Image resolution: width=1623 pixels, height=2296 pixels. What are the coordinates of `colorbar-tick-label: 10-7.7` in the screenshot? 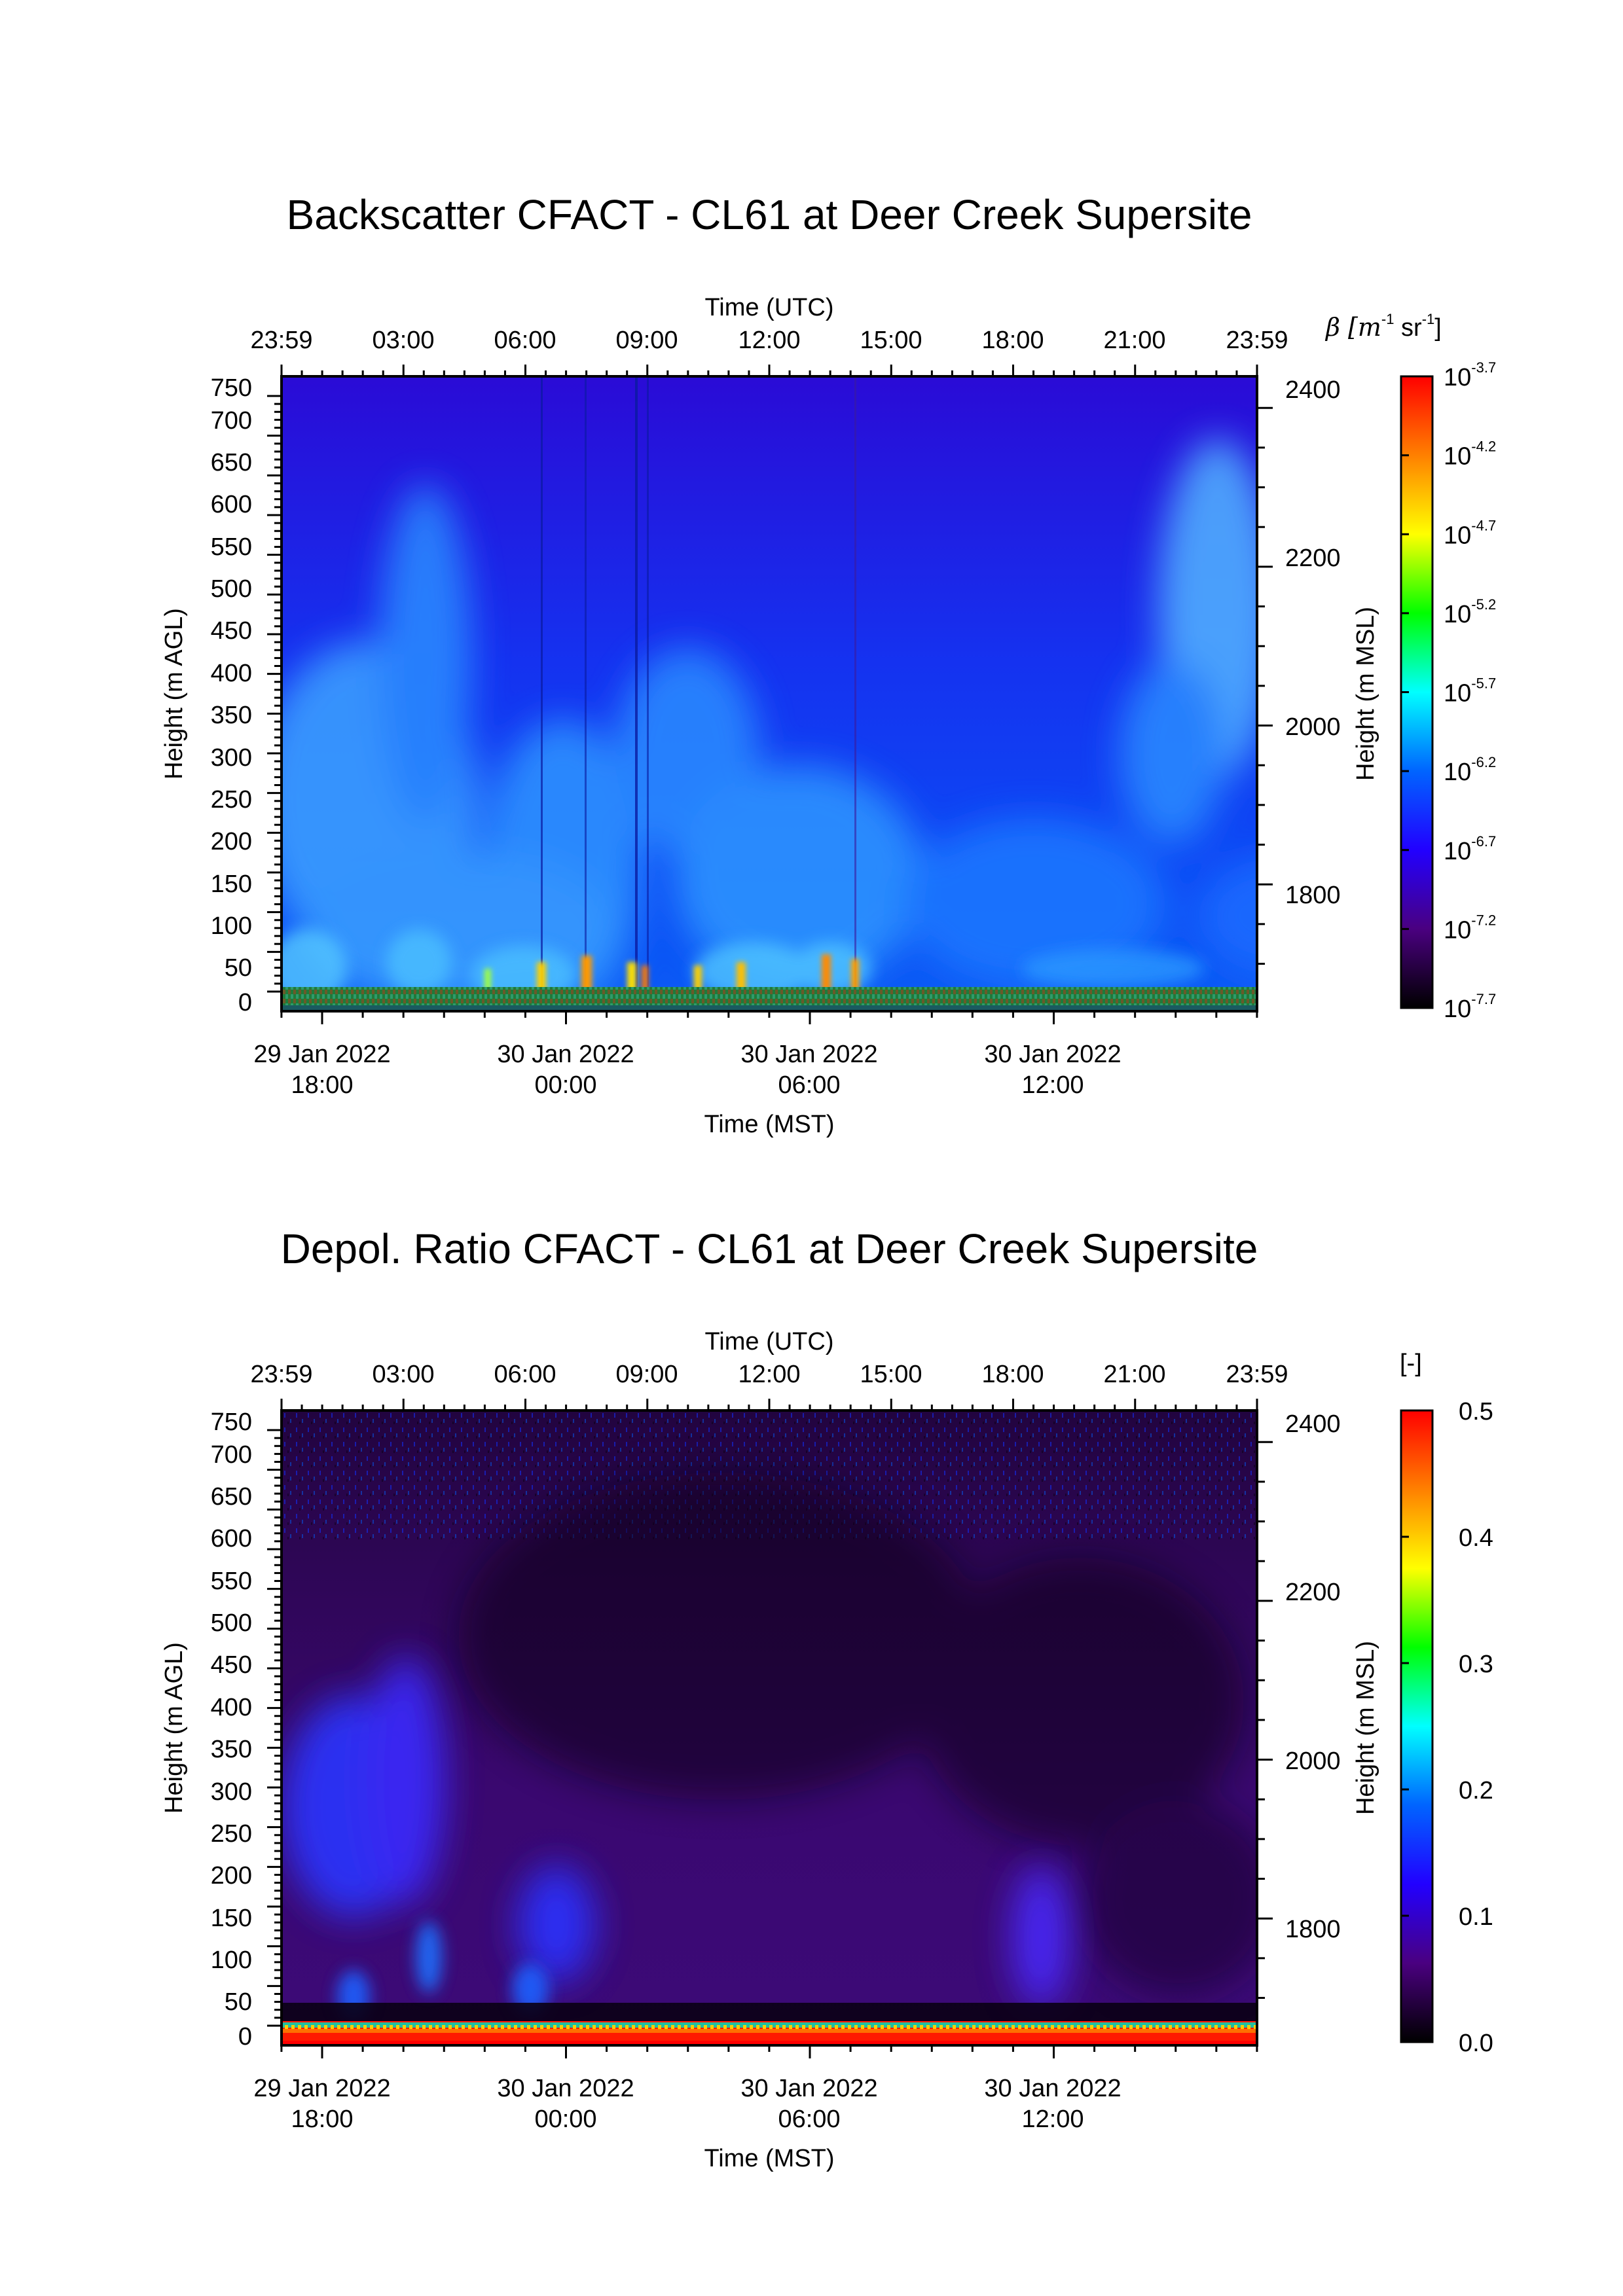 It's located at (1470, 1007).